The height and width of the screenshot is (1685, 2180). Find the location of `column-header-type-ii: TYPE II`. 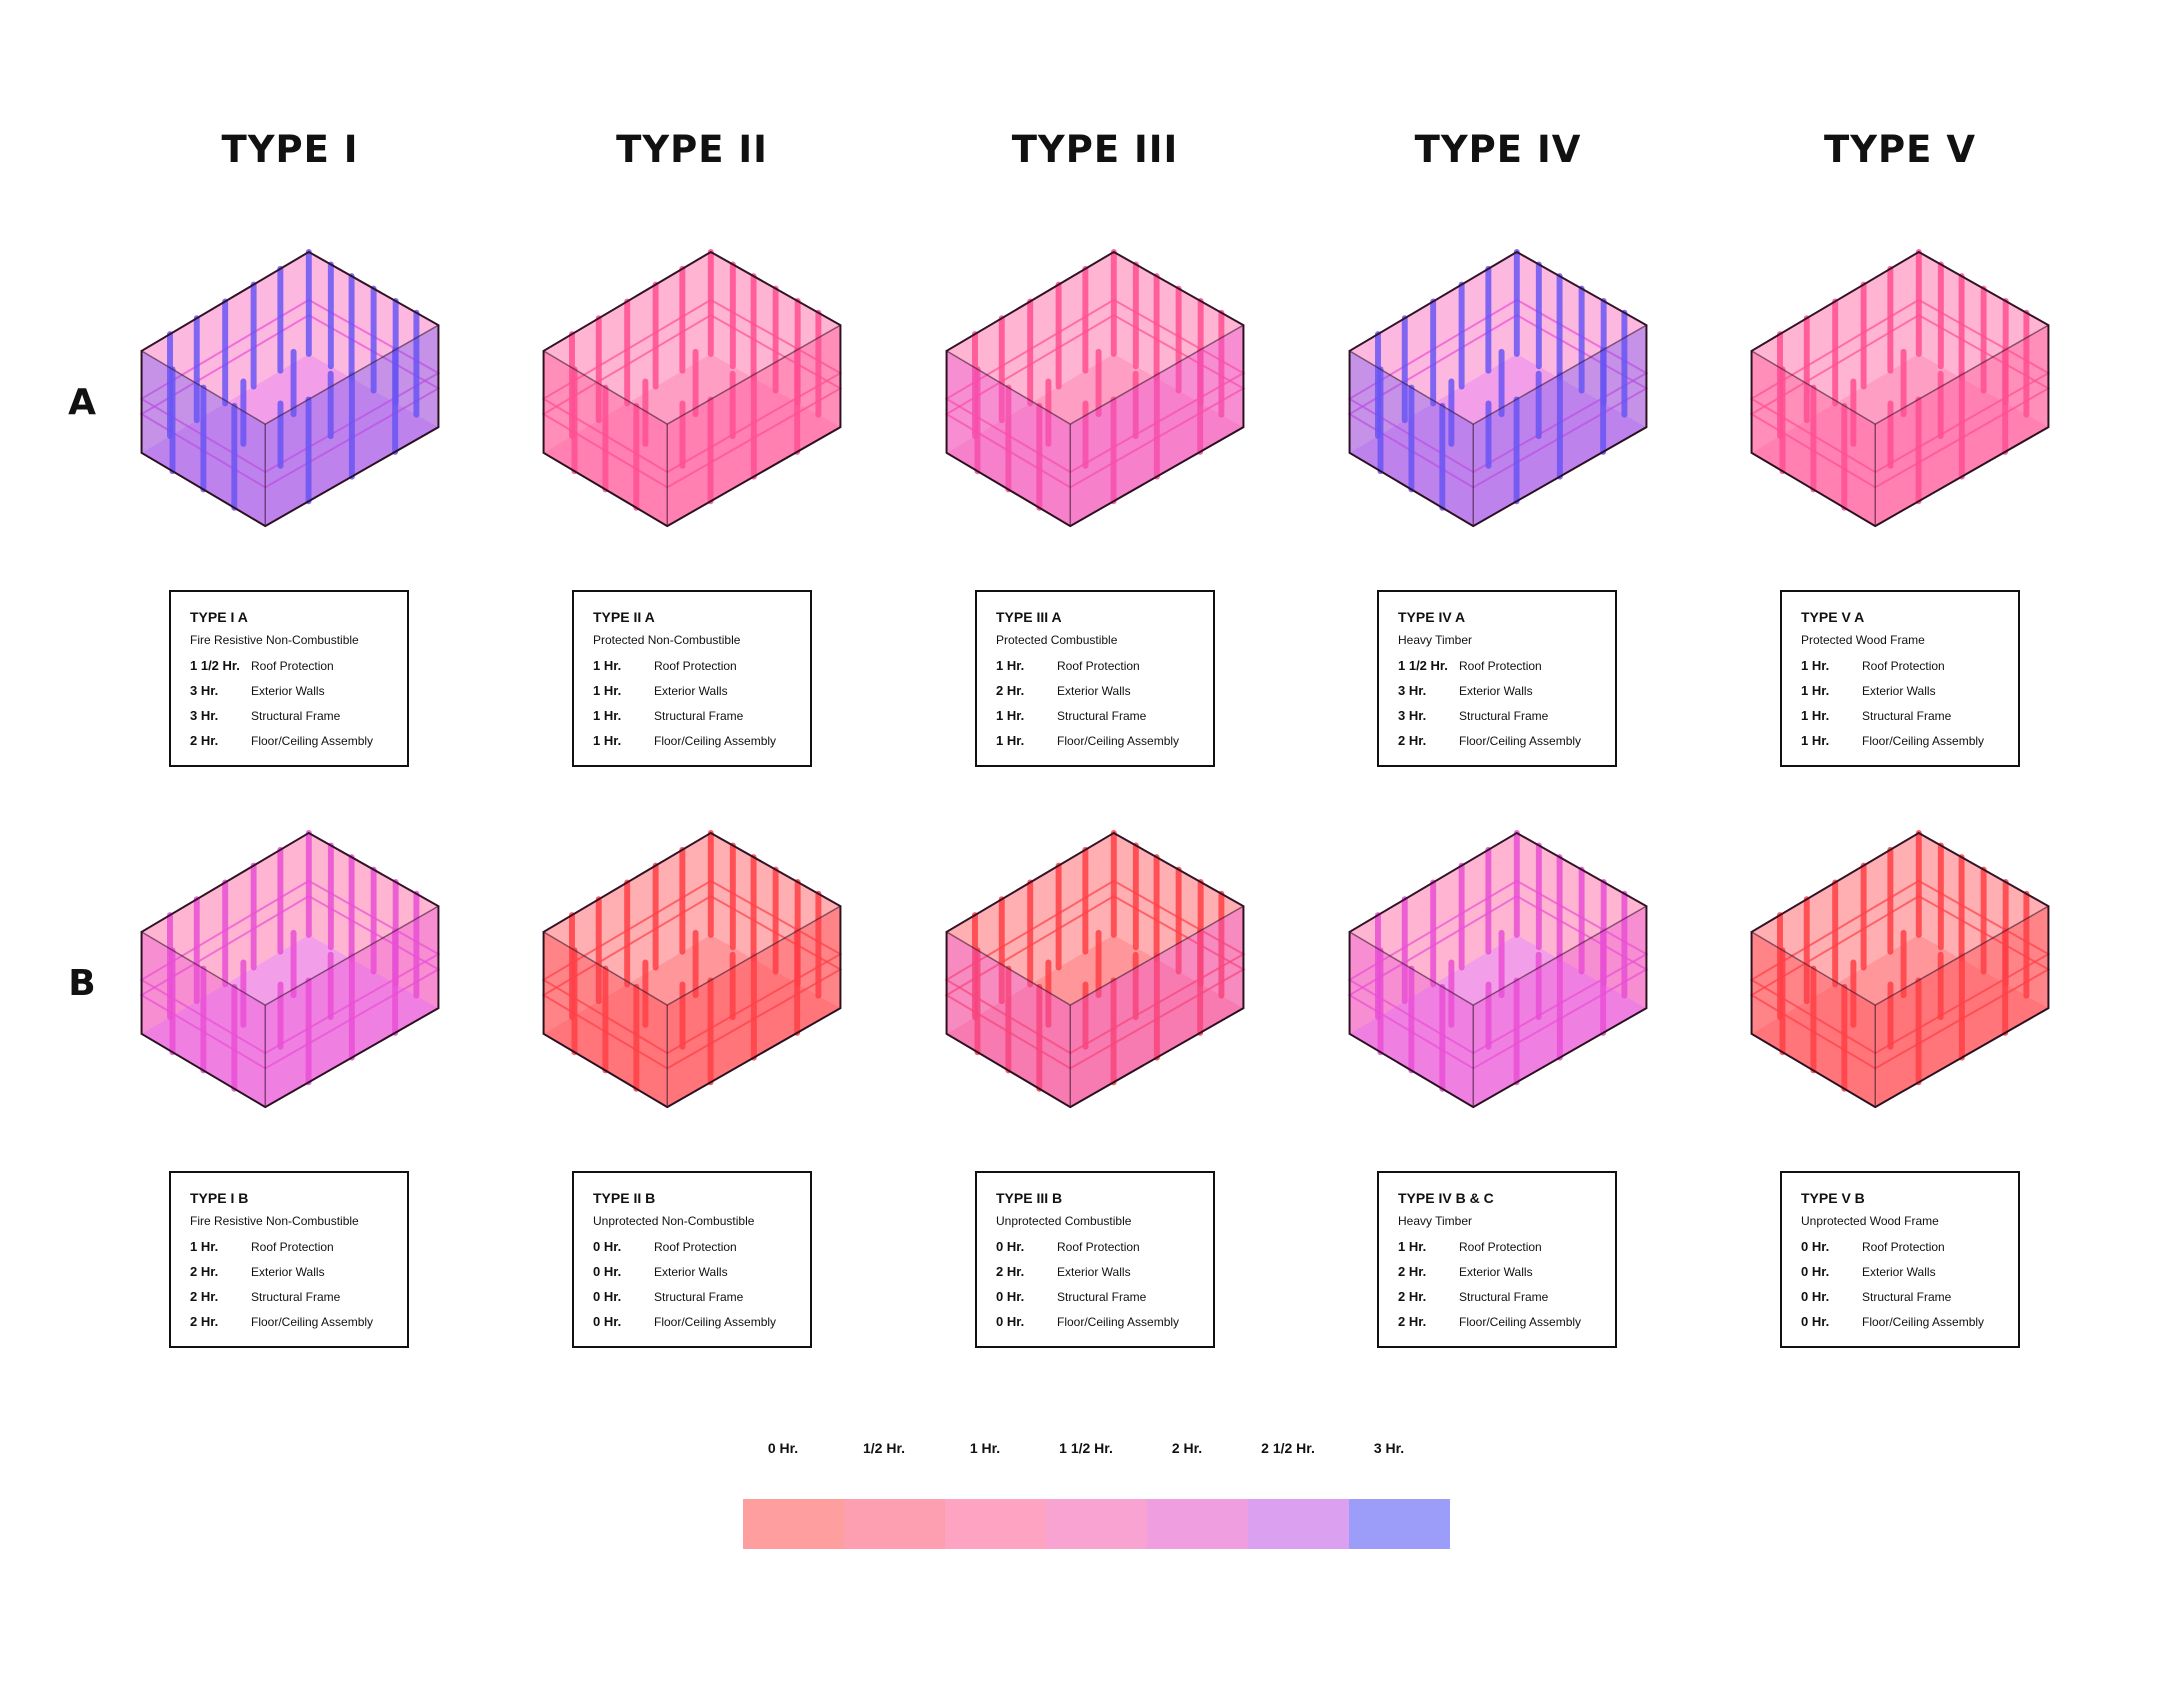

column-header-type-ii: TYPE II is located at coordinates (692, 149).